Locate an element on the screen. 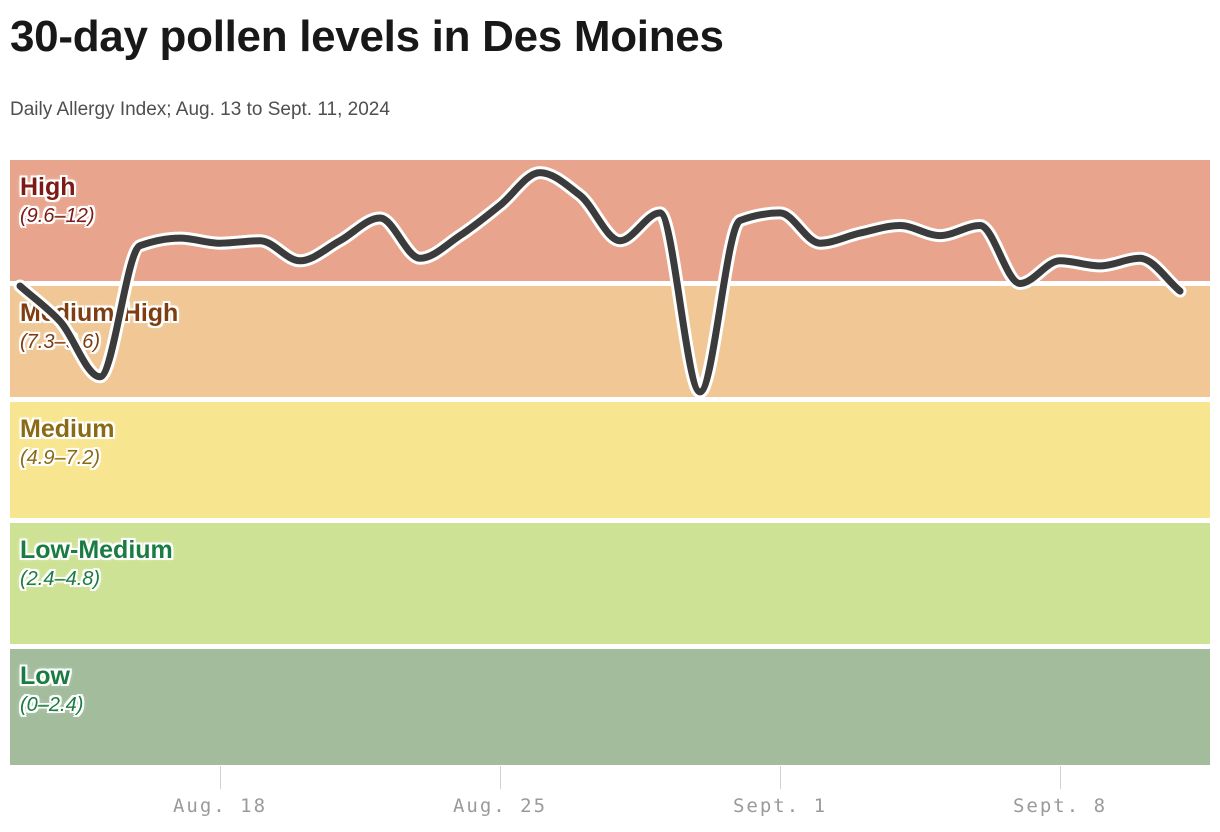 This screenshot has width=1220, height=832. band-range-low: (0–2.4) is located at coordinates (52, 704).